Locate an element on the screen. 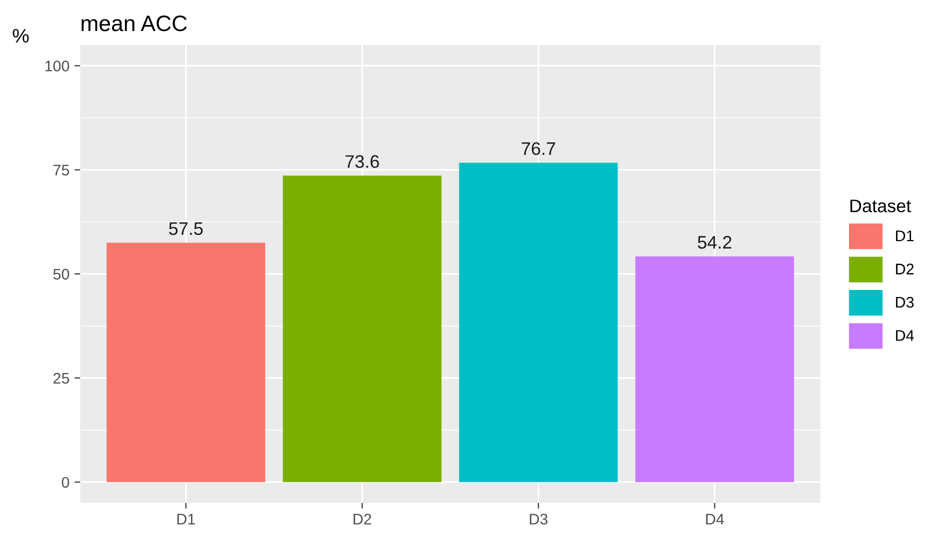 This screenshot has height=535, width=943. y-tick-label: 25 is located at coordinates (62, 378).